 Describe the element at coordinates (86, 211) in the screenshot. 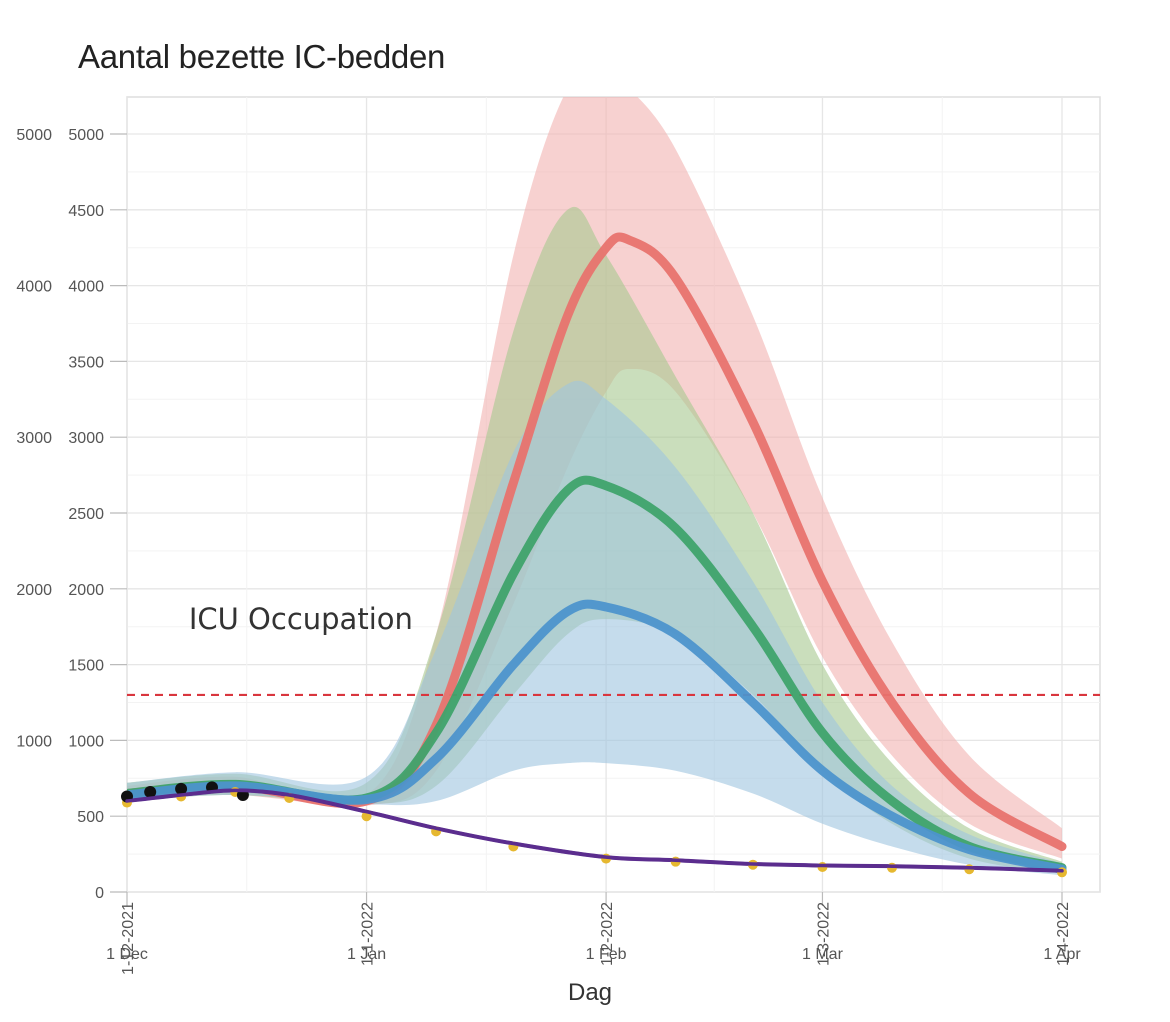

I see `y-tick-label: 4500` at that location.